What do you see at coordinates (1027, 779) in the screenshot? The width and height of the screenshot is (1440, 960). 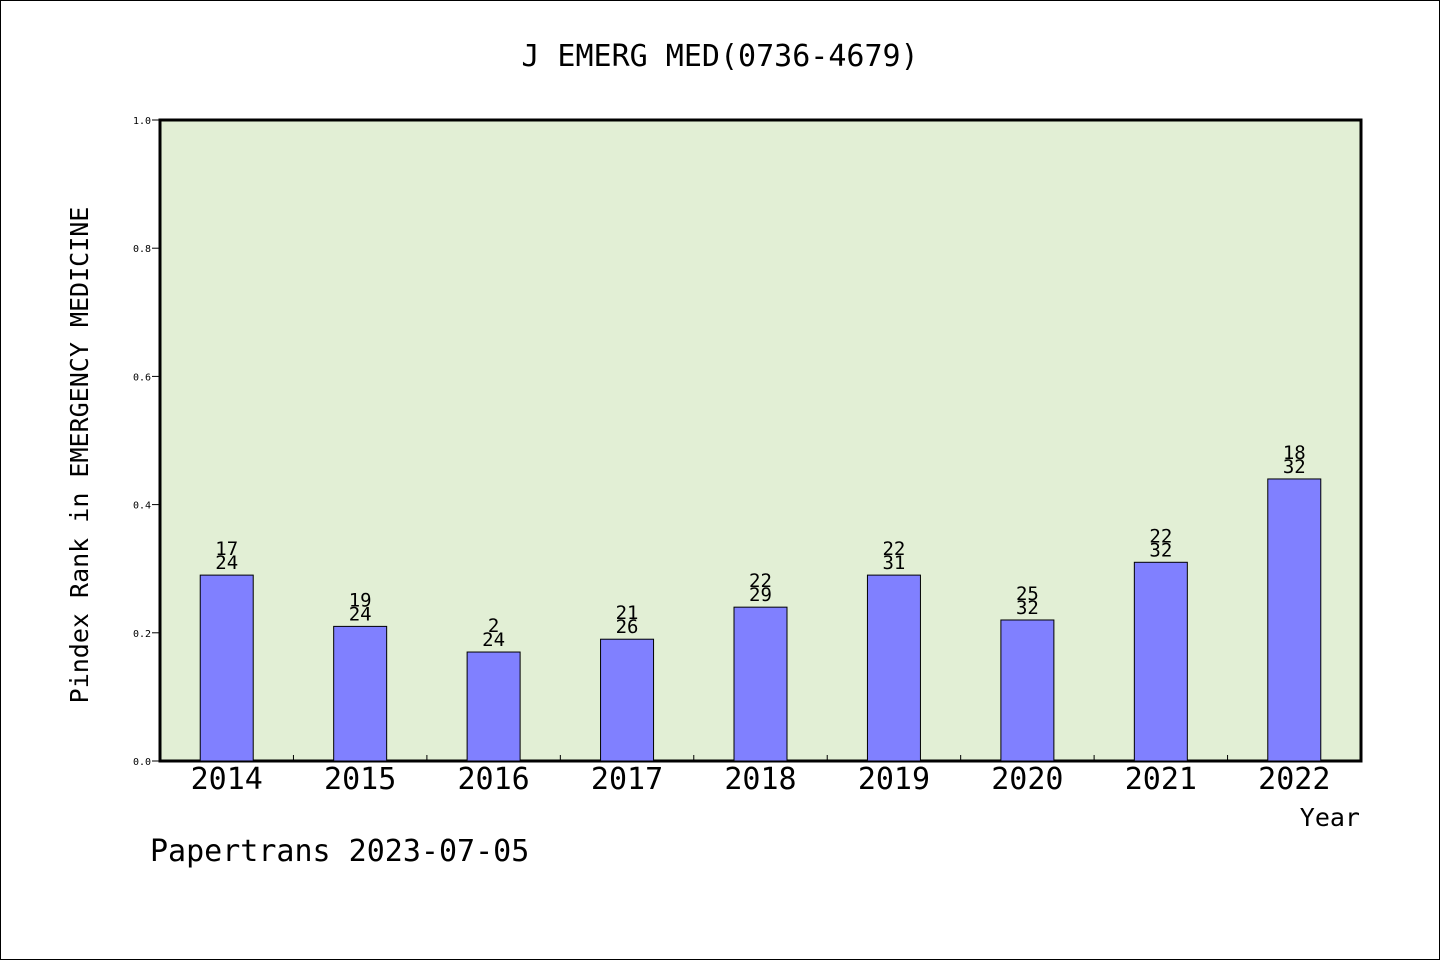 I see `x-tick-label: 2020` at bounding box center [1027, 779].